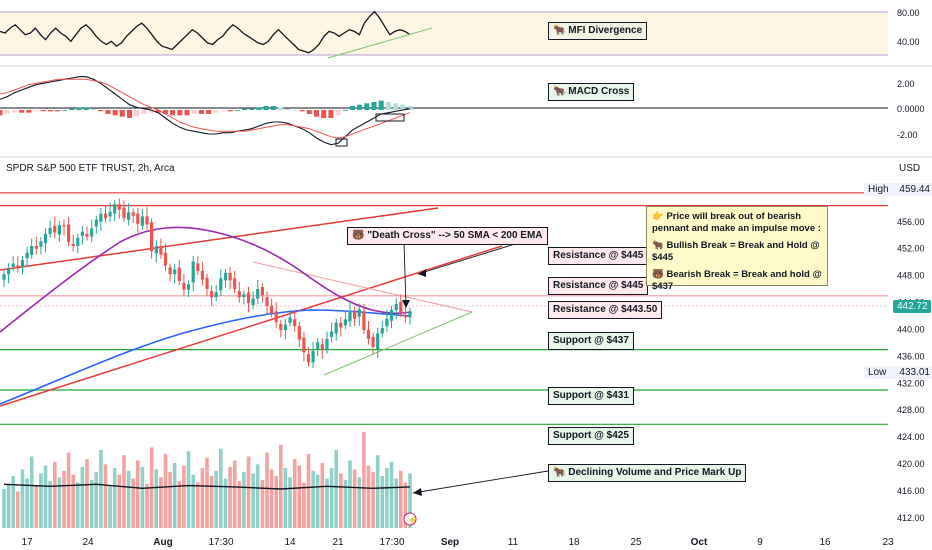 The height and width of the screenshot is (550, 932). I want to click on macd-tick-2: 2.00, so click(906, 84).